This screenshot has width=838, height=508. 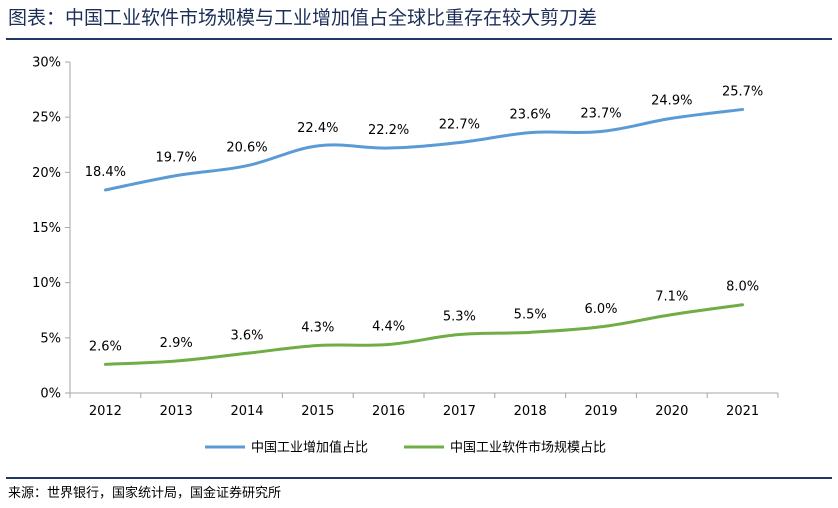 What do you see at coordinates (419, 478) in the screenshot?
I see `source-divider` at bounding box center [419, 478].